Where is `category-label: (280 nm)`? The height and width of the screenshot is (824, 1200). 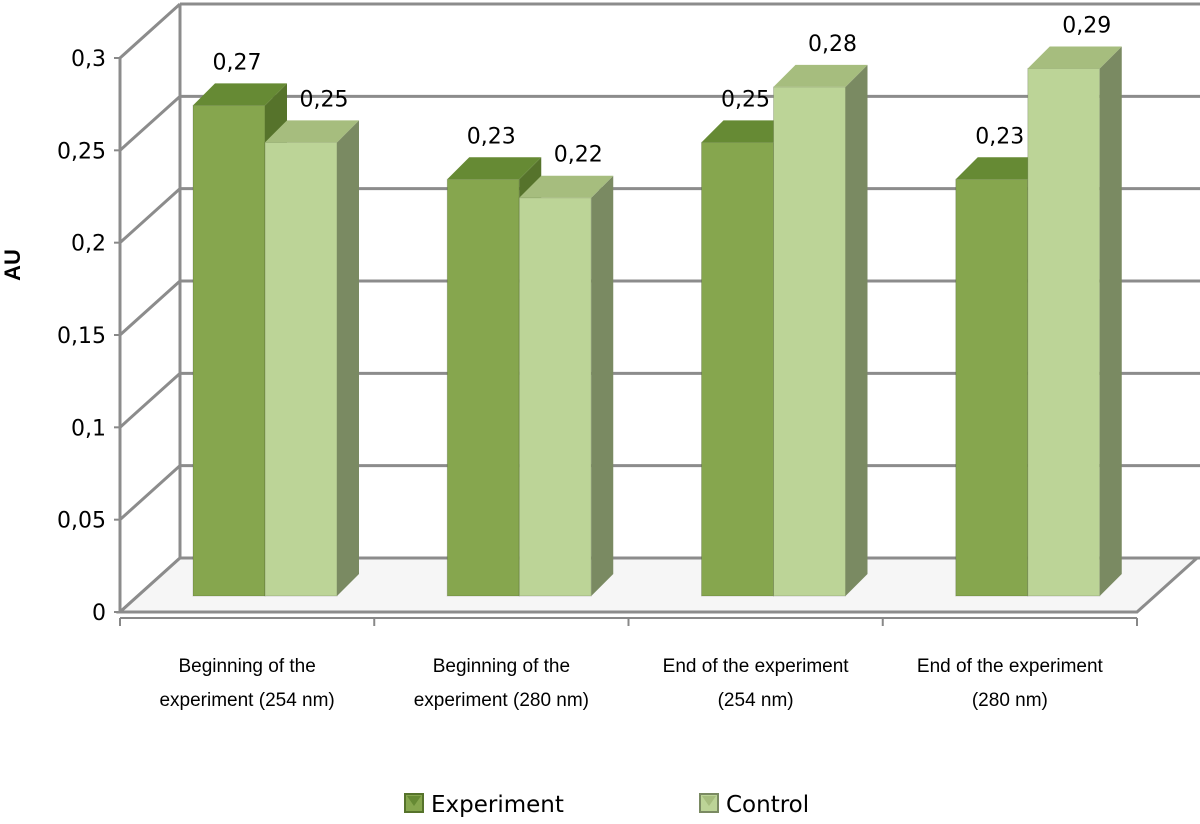 category-label: (280 nm) is located at coordinates (1010, 700).